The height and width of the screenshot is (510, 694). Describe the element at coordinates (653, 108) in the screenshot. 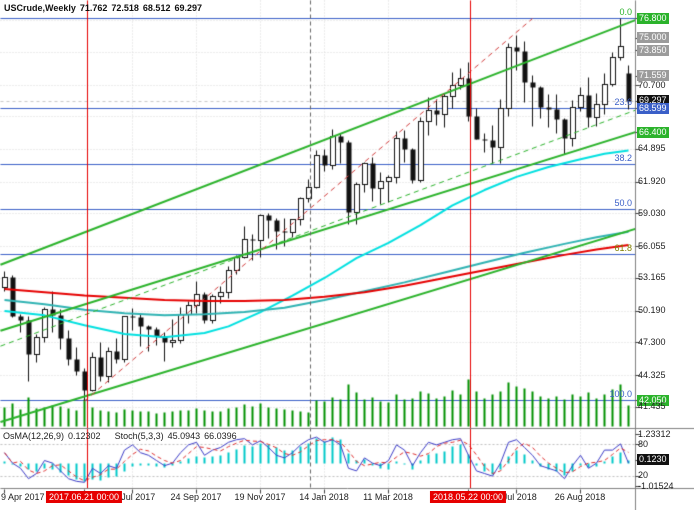

I see `price-axis-badge: 68.599` at that location.